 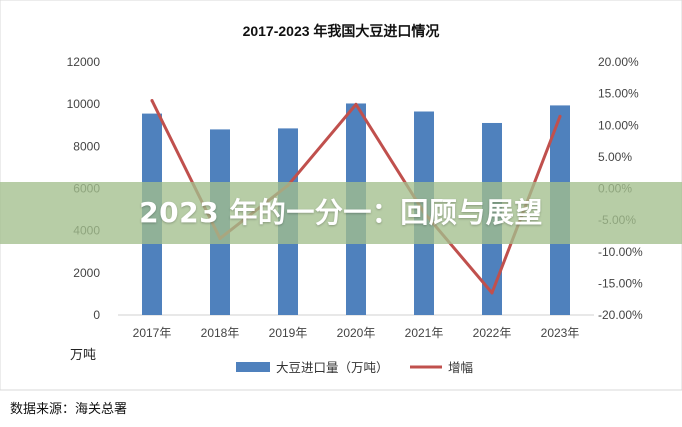 I want to click on x-tick-label: 2021年, so click(x=424, y=333).